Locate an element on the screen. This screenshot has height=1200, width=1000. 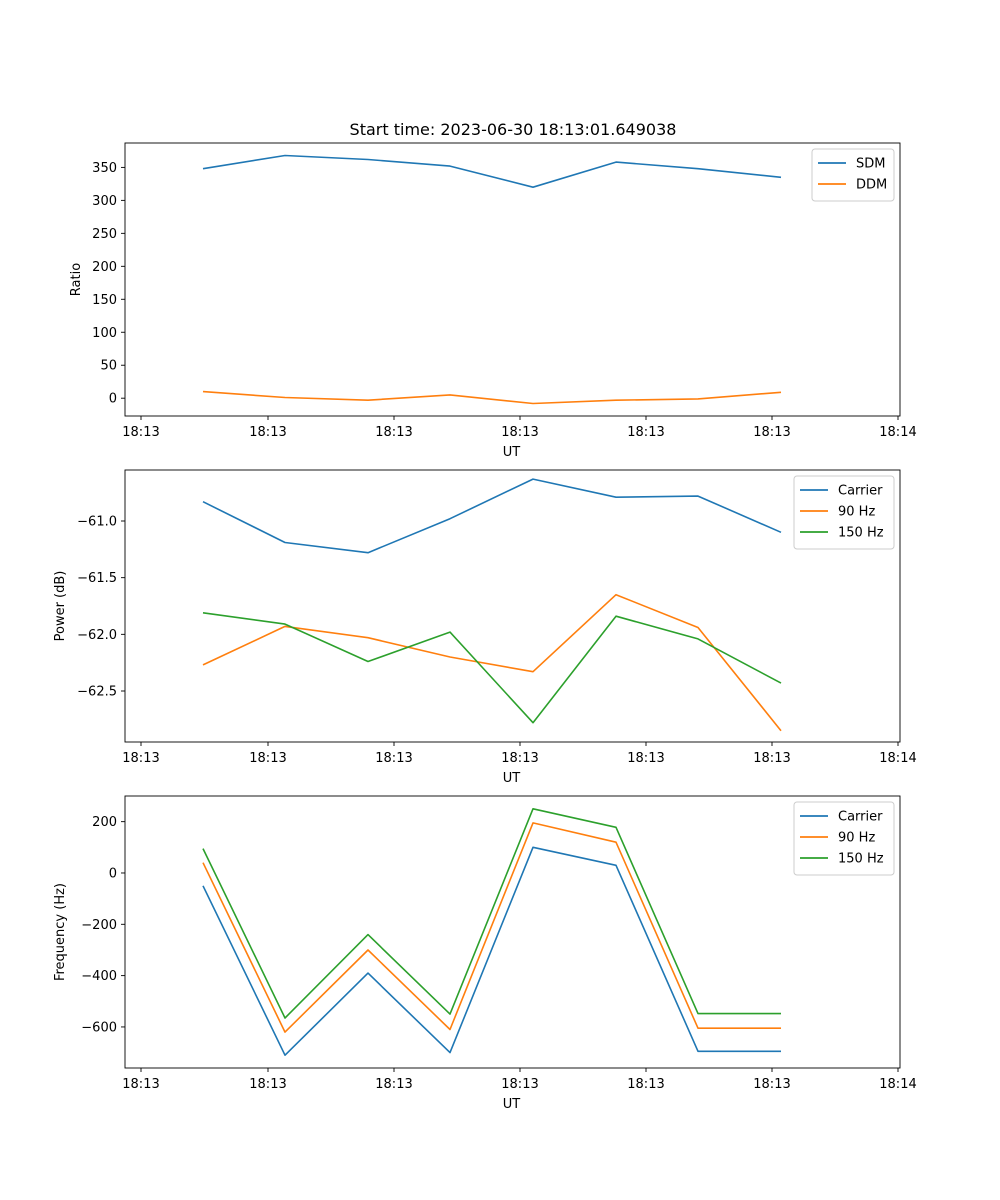
y-axis-label: Power (dB) is located at coordinates (60, 606).